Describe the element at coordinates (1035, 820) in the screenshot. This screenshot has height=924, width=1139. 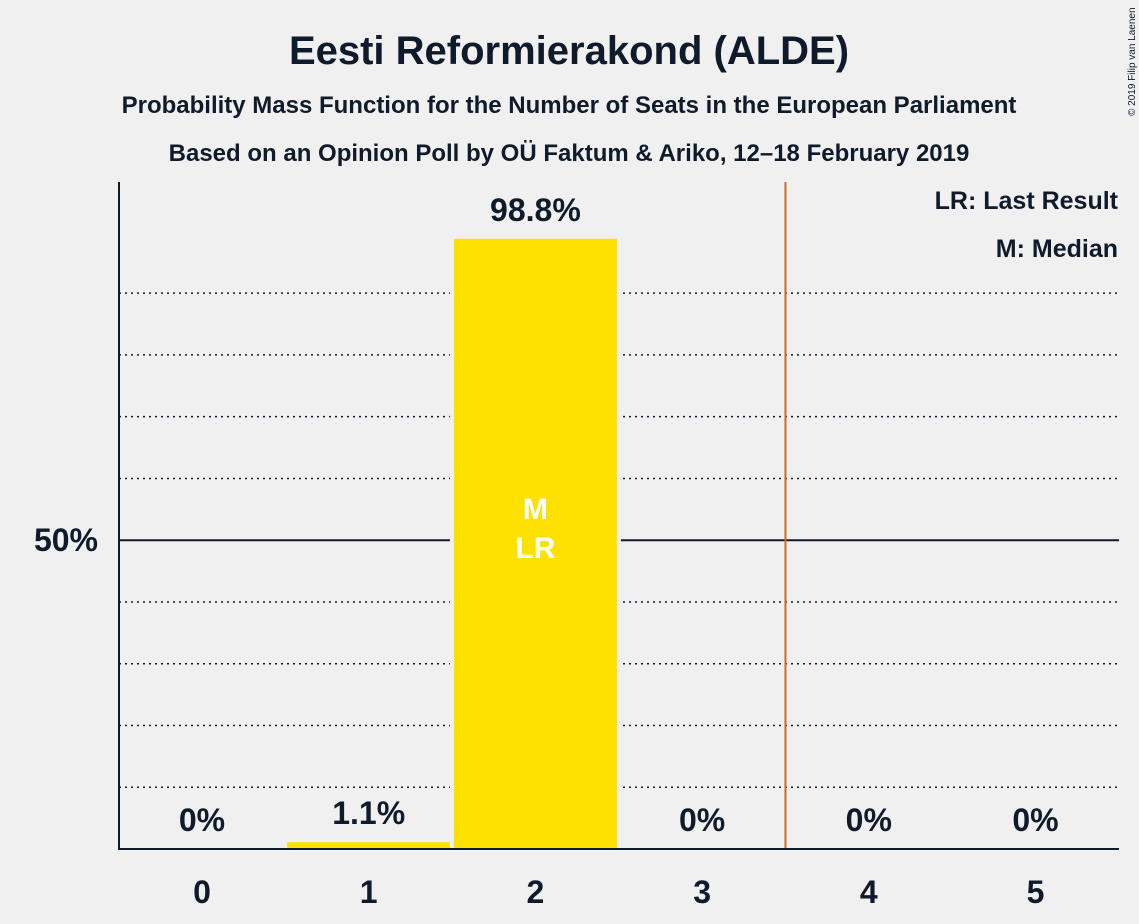
I see `bar-value-label-5: 0%` at that location.